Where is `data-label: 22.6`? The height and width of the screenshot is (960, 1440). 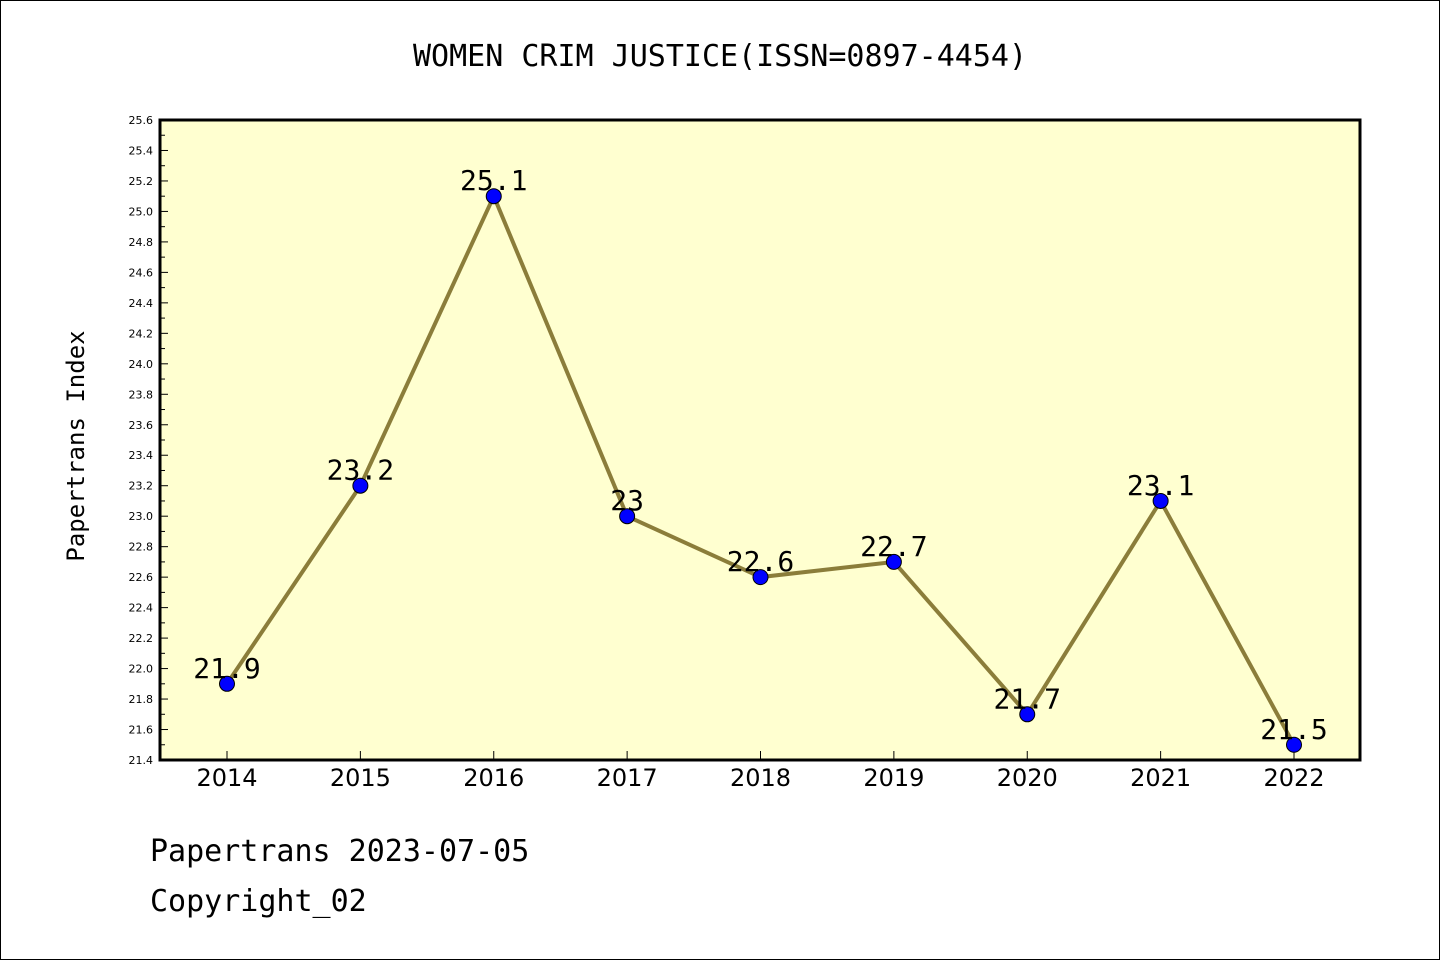
data-label: 22.6 is located at coordinates (760, 561).